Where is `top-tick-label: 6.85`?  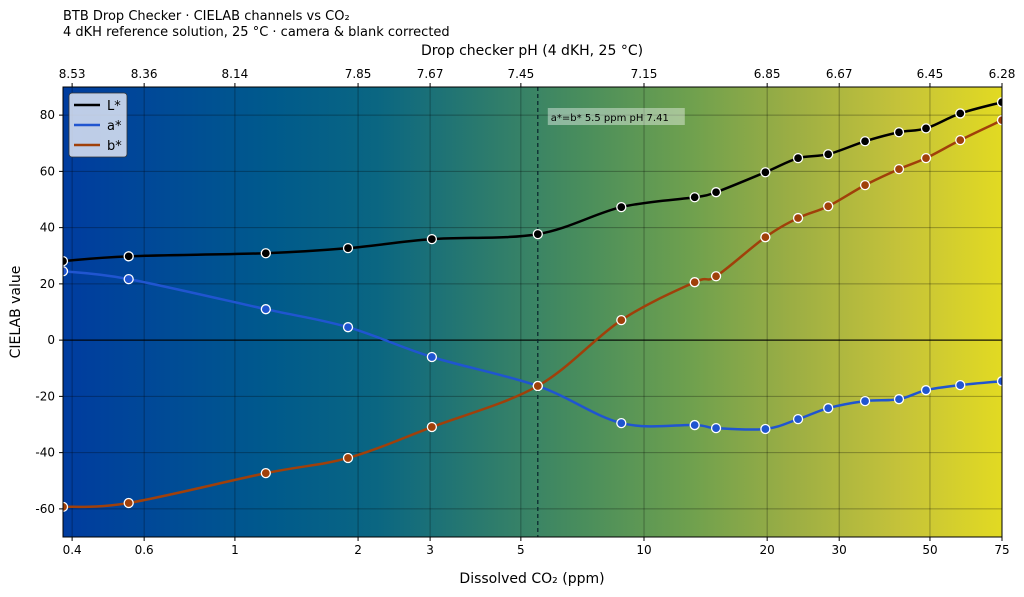 top-tick-label: 6.85 is located at coordinates (767, 74).